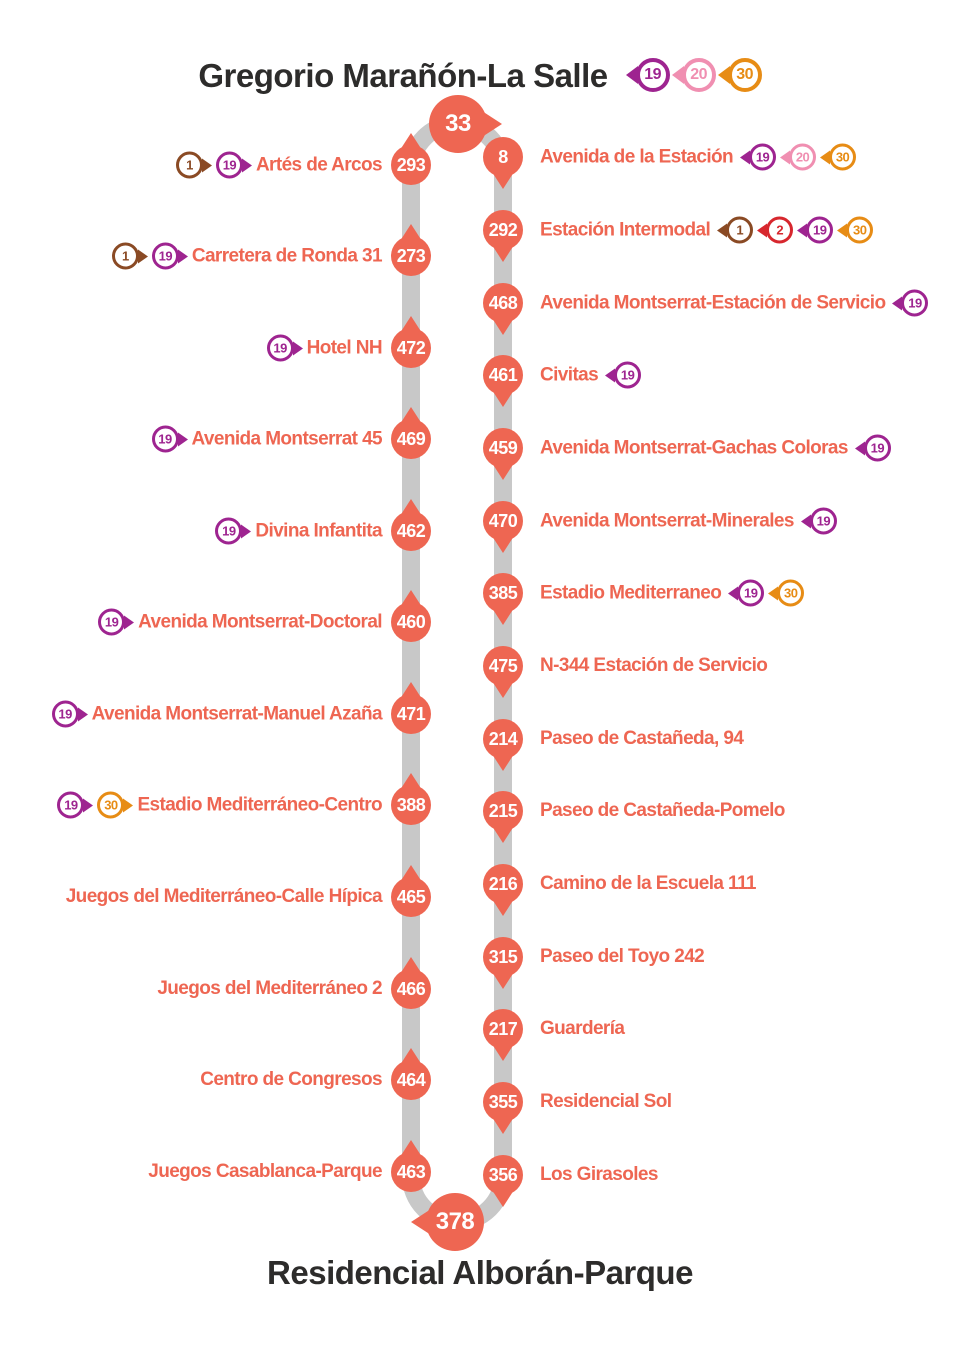  What do you see at coordinates (780, 230) in the screenshot?
I see `line-2-badge: 2` at bounding box center [780, 230].